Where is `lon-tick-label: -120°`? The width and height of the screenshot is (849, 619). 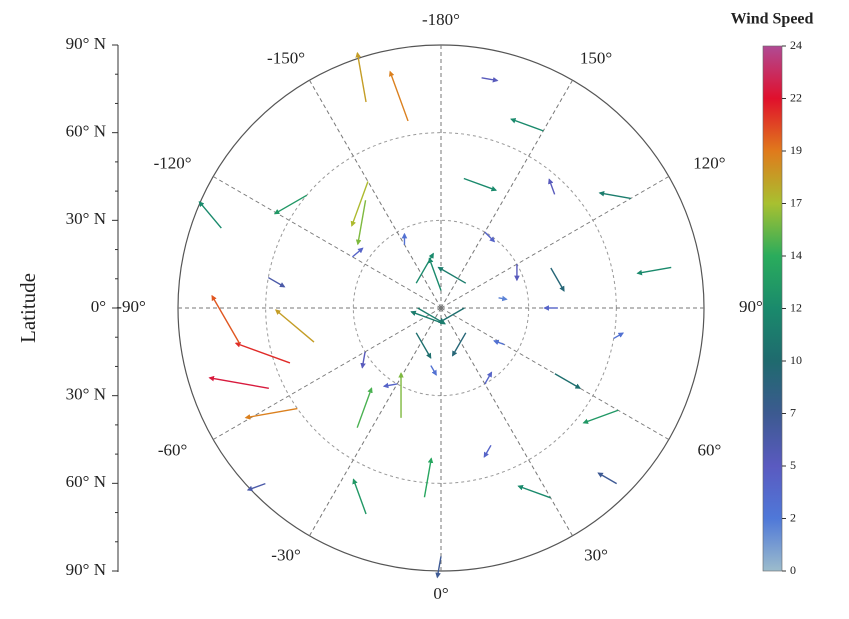
lon-tick-label: -120° is located at coordinates (173, 162).